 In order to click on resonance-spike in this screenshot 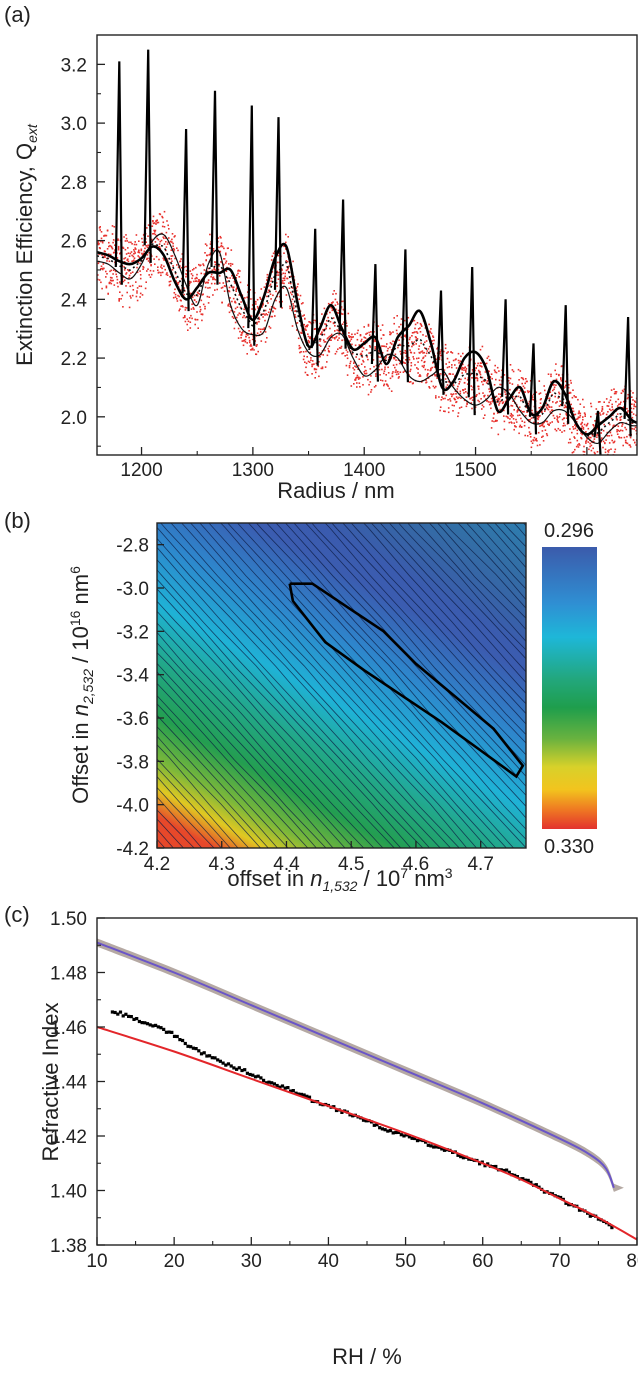, I will do `click(215, 188)`.